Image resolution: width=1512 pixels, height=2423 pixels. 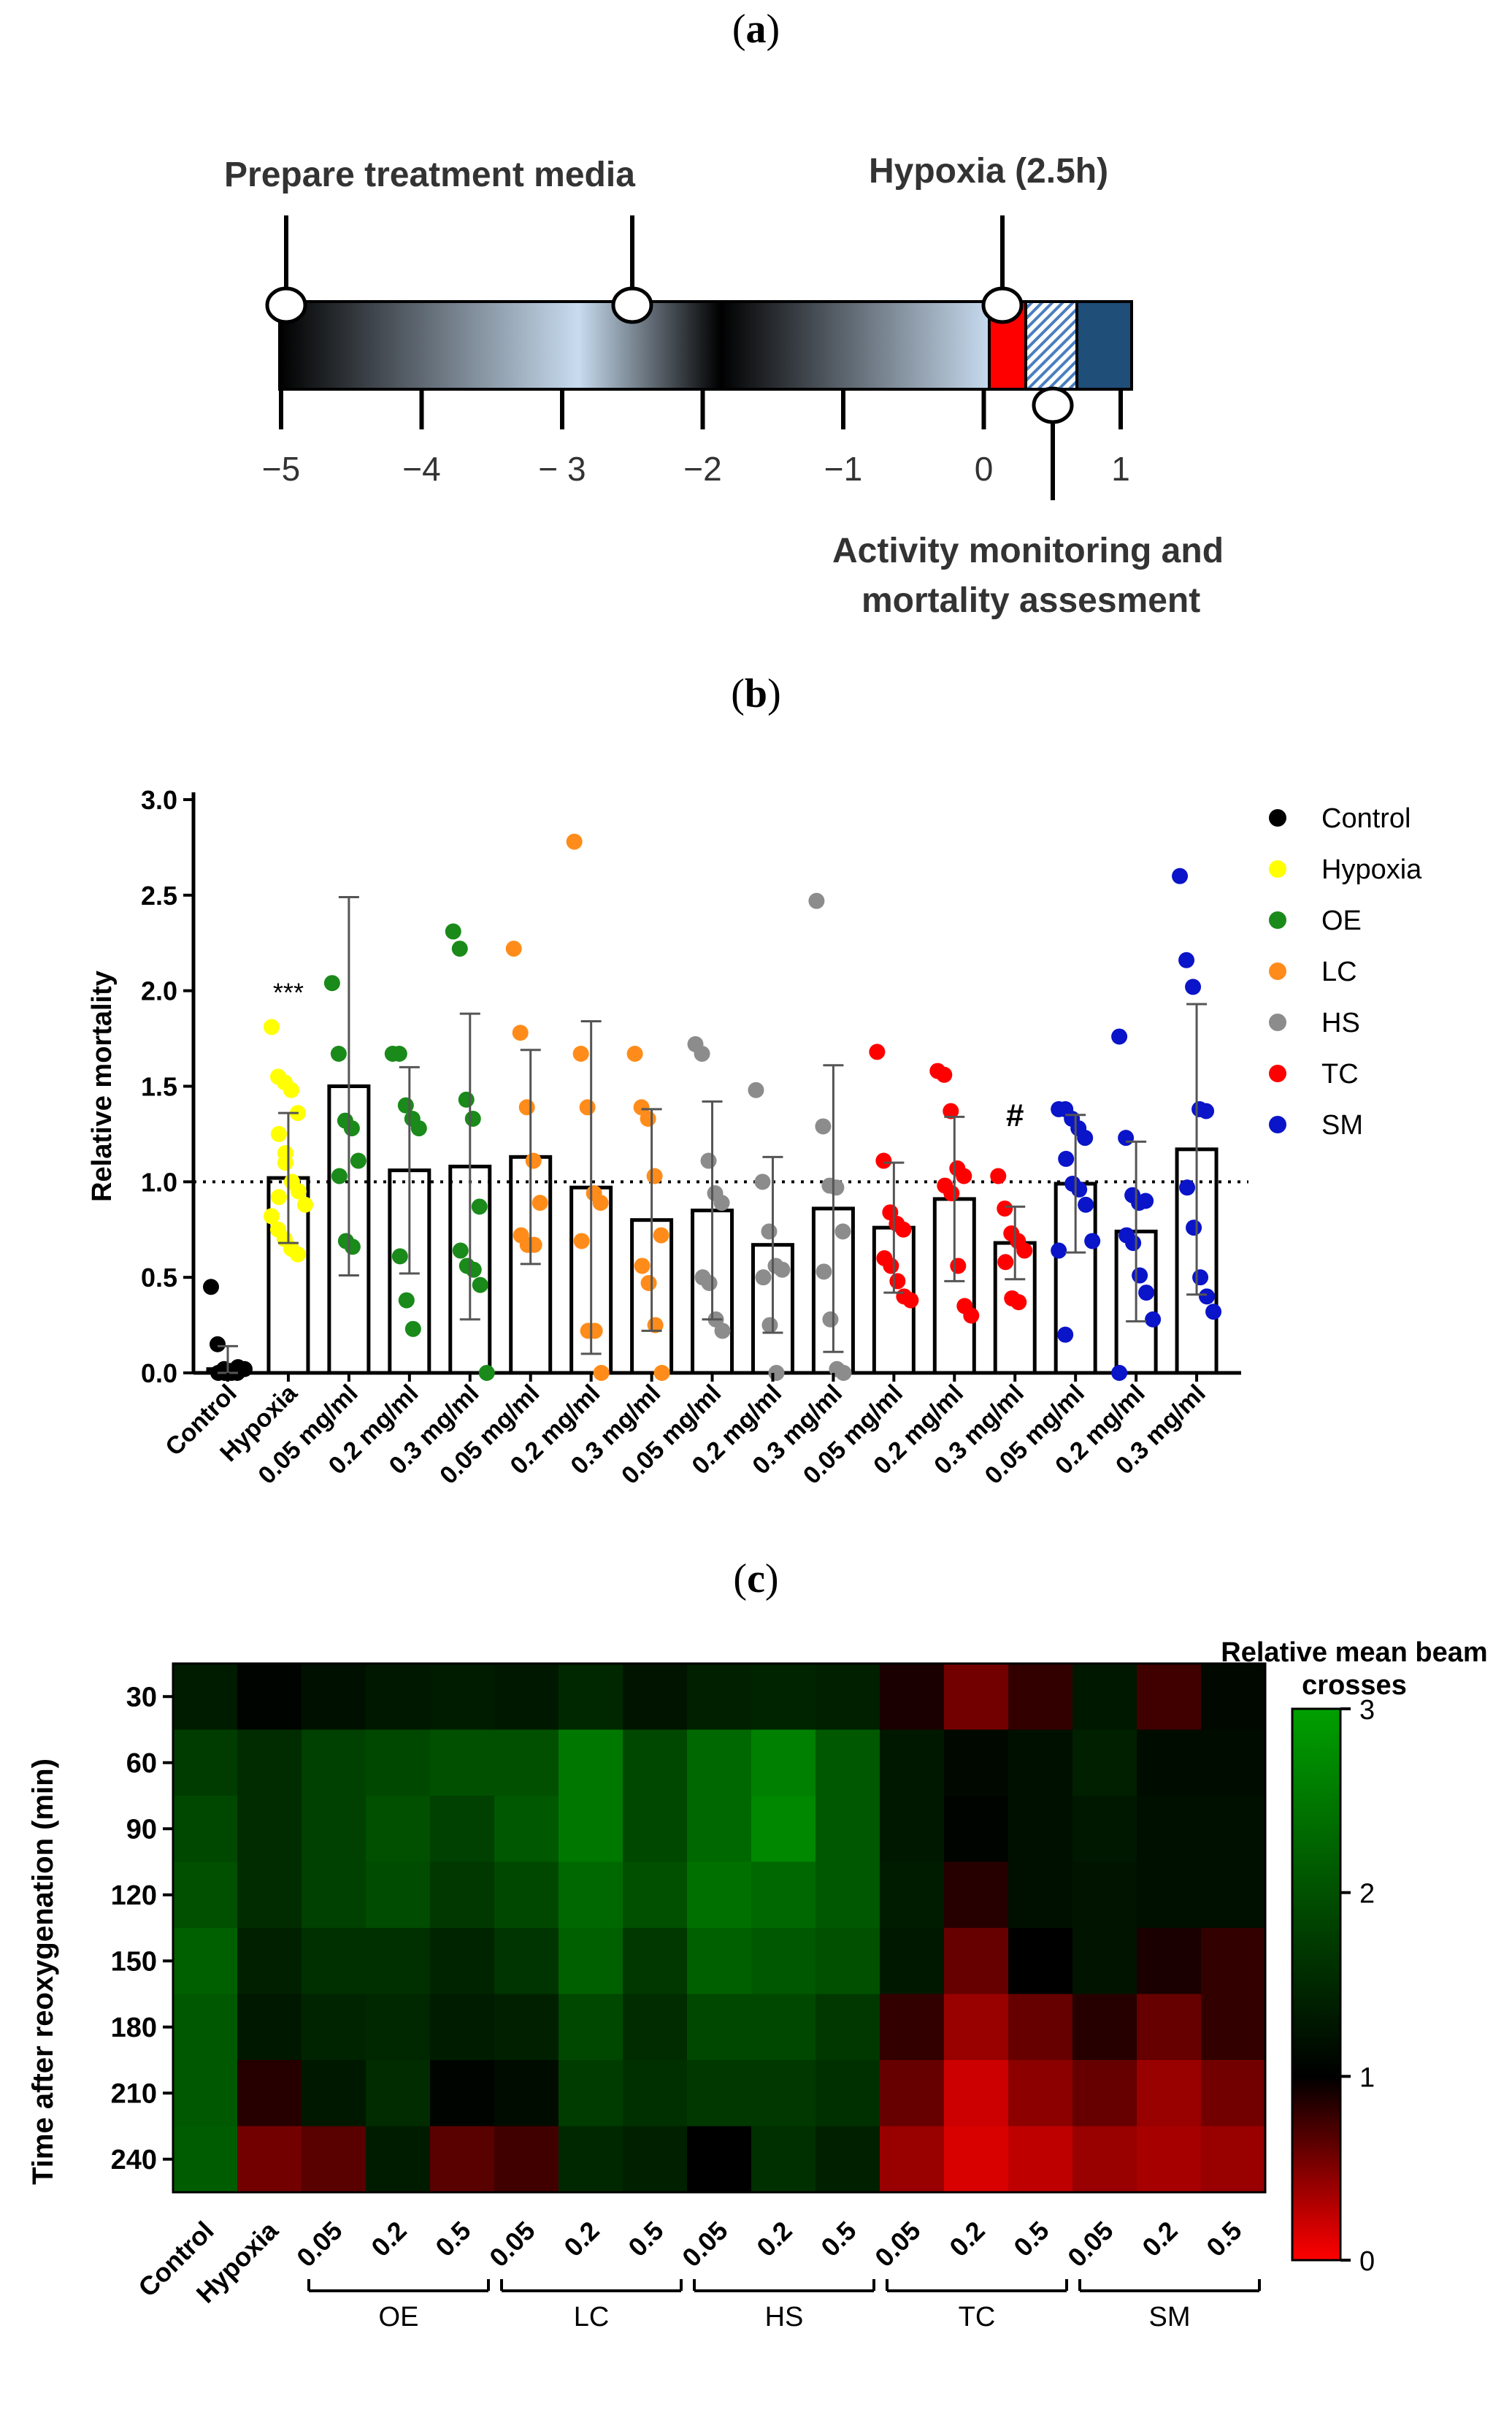 I want to click on y-axis-label: Relative mortality, so click(x=102, y=1086).